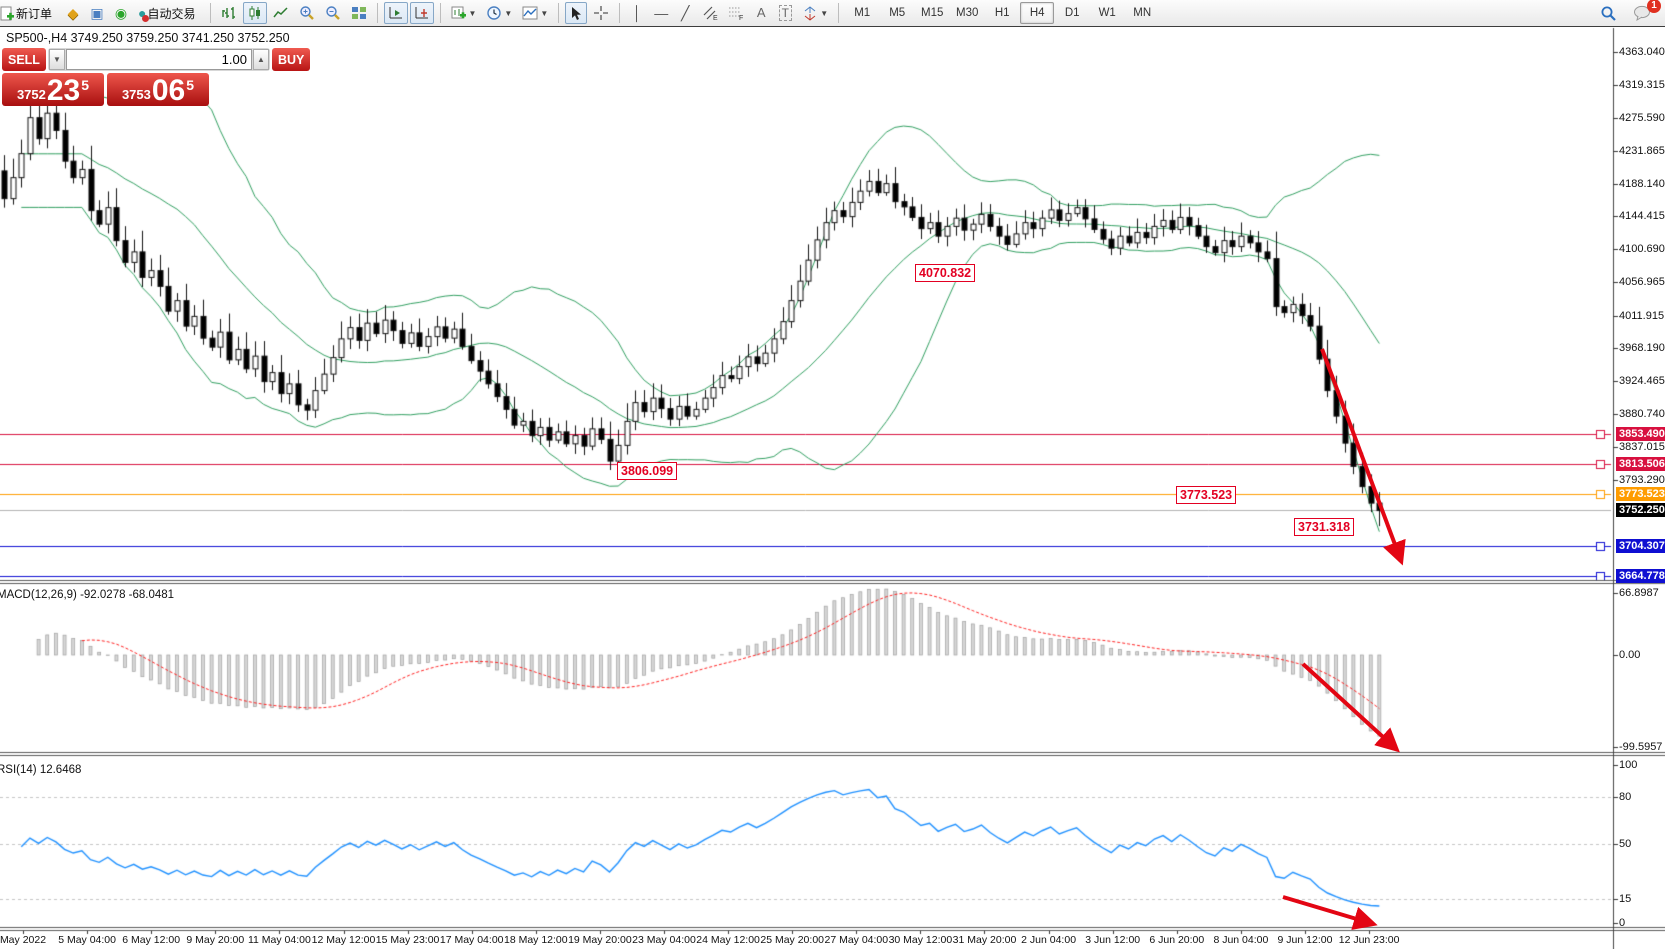 The image size is (1665, 949). I want to click on time-tick-label: 30 May 12:00, so click(920, 940).